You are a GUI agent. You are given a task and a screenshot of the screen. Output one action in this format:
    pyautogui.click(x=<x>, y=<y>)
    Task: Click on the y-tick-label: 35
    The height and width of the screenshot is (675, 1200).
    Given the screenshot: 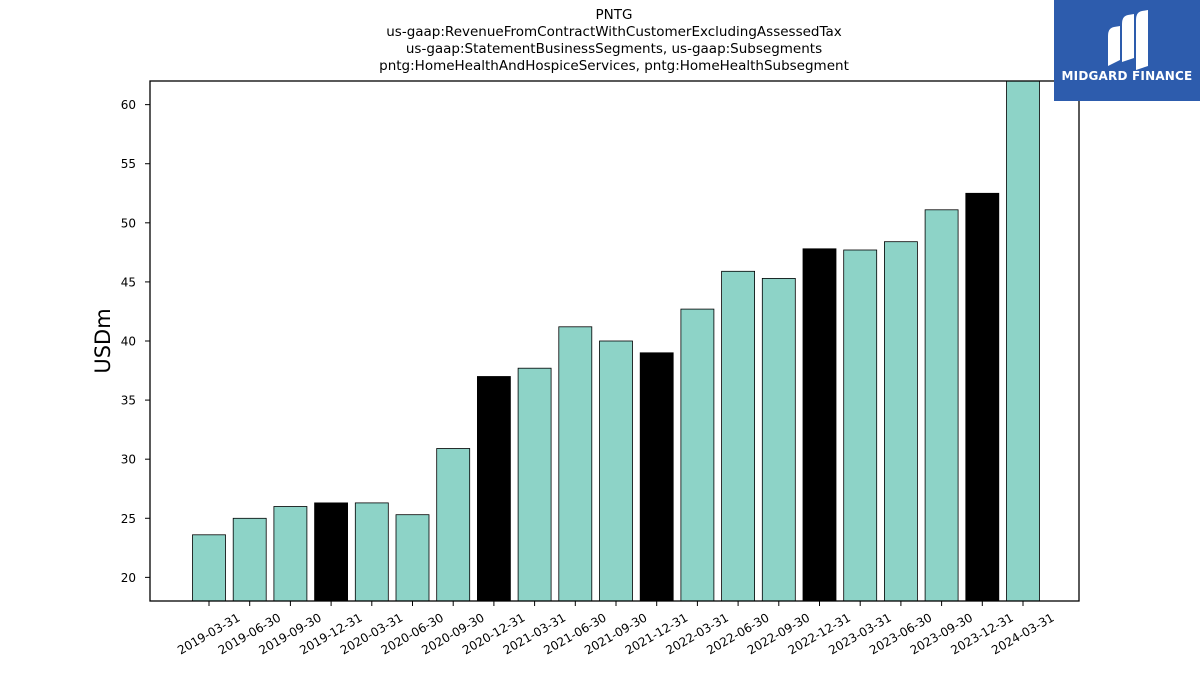 What is the action you would take?
    pyautogui.click(x=128, y=401)
    